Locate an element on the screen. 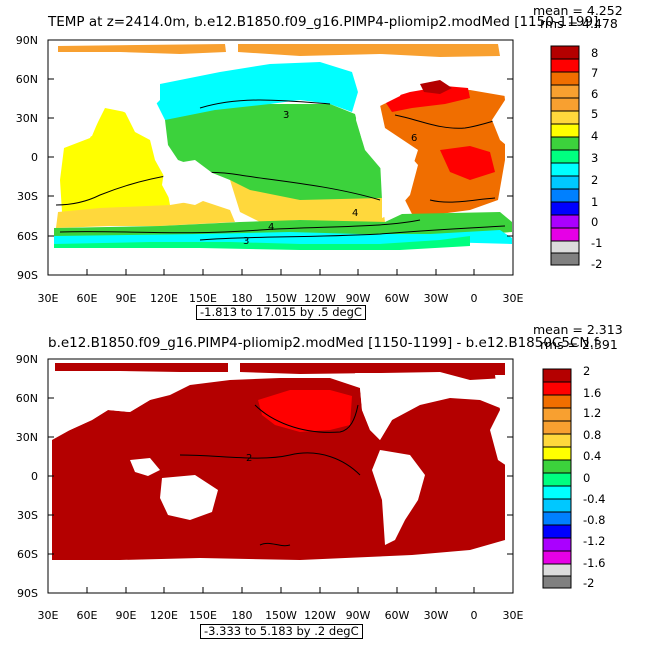 This screenshot has width=647, height=647. panel1-contour-label: 6 is located at coordinates (414, 138).